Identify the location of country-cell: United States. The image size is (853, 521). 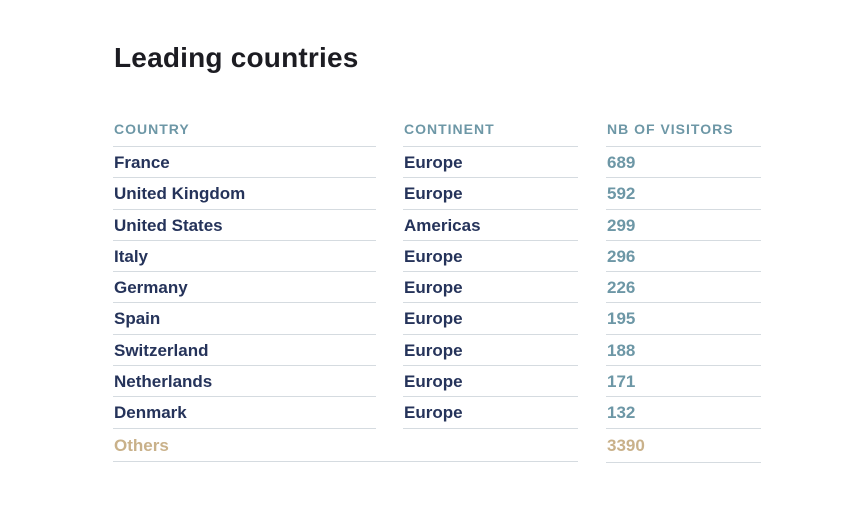
(244, 225).